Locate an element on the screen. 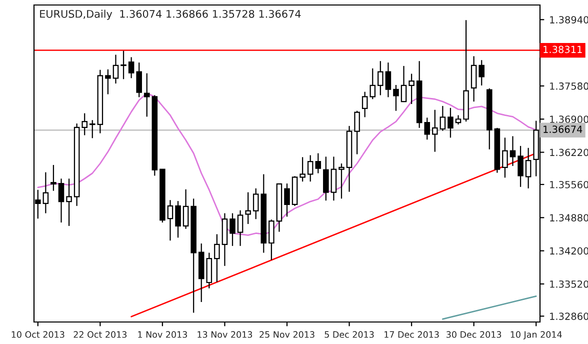  x-tick-label: 1 Nov 2013 is located at coordinates (162, 334).